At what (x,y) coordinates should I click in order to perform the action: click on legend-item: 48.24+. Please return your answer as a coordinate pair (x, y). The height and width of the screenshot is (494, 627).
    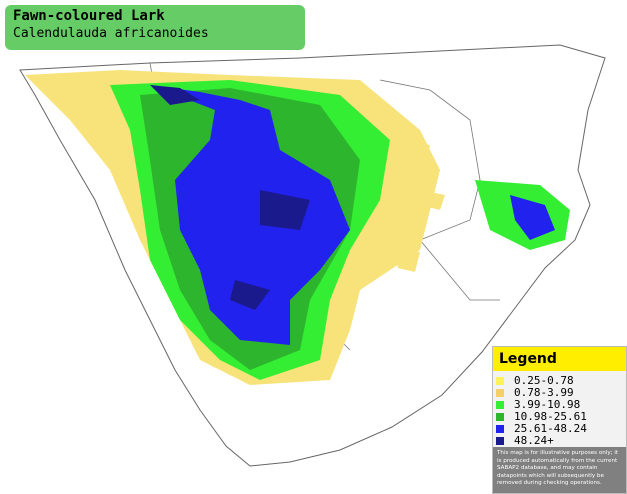
    Looking at the image, I should click on (559, 441).